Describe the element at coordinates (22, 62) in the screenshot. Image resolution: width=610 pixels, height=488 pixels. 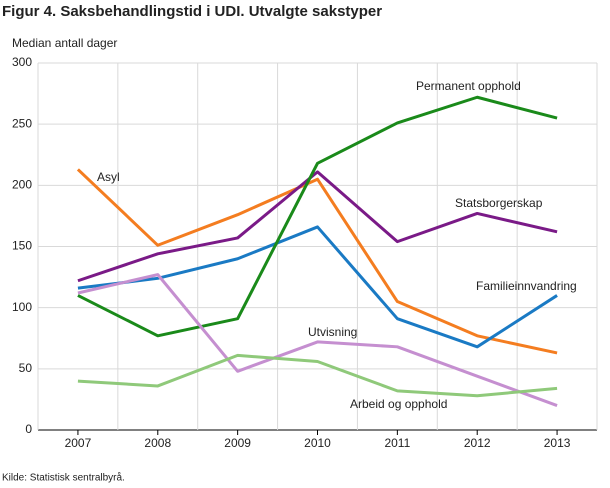
I see `y-tick-label: 300` at that location.